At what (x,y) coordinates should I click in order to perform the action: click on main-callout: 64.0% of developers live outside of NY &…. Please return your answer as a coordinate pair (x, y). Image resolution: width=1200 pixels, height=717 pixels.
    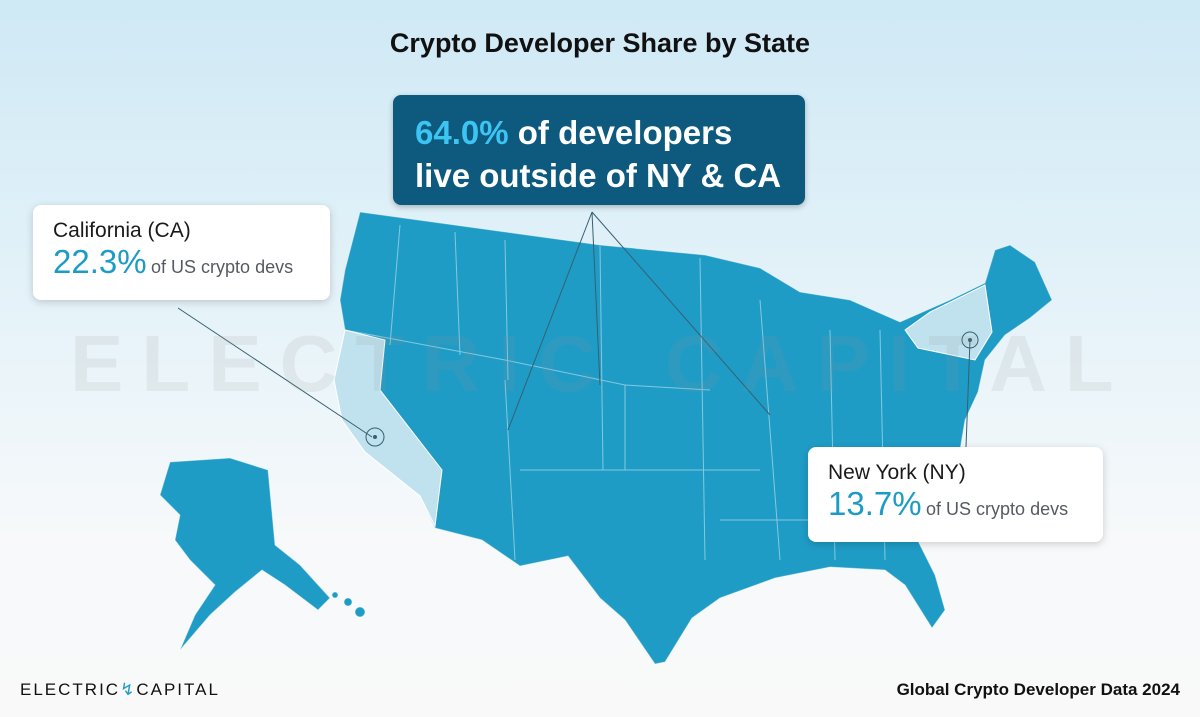
    Looking at the image, I should click on (599, 150).